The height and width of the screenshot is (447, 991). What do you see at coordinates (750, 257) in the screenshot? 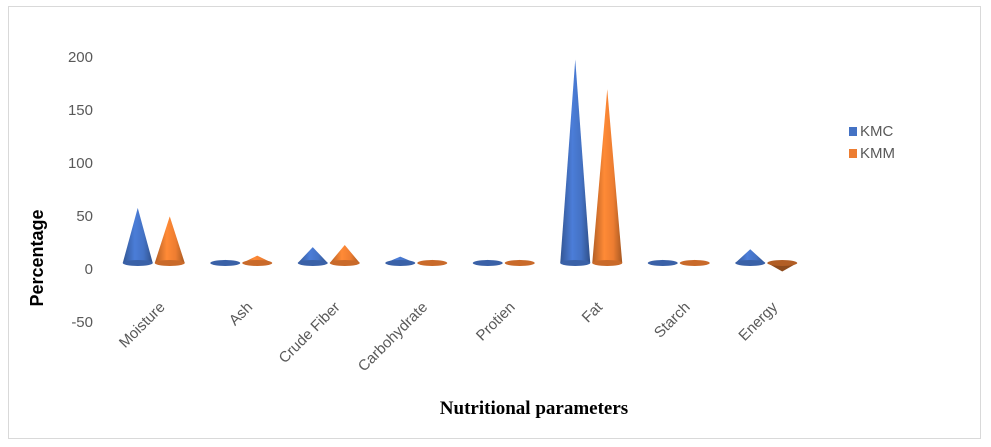
I see `cone-kmc-energy` at bounding box center [750, 257].